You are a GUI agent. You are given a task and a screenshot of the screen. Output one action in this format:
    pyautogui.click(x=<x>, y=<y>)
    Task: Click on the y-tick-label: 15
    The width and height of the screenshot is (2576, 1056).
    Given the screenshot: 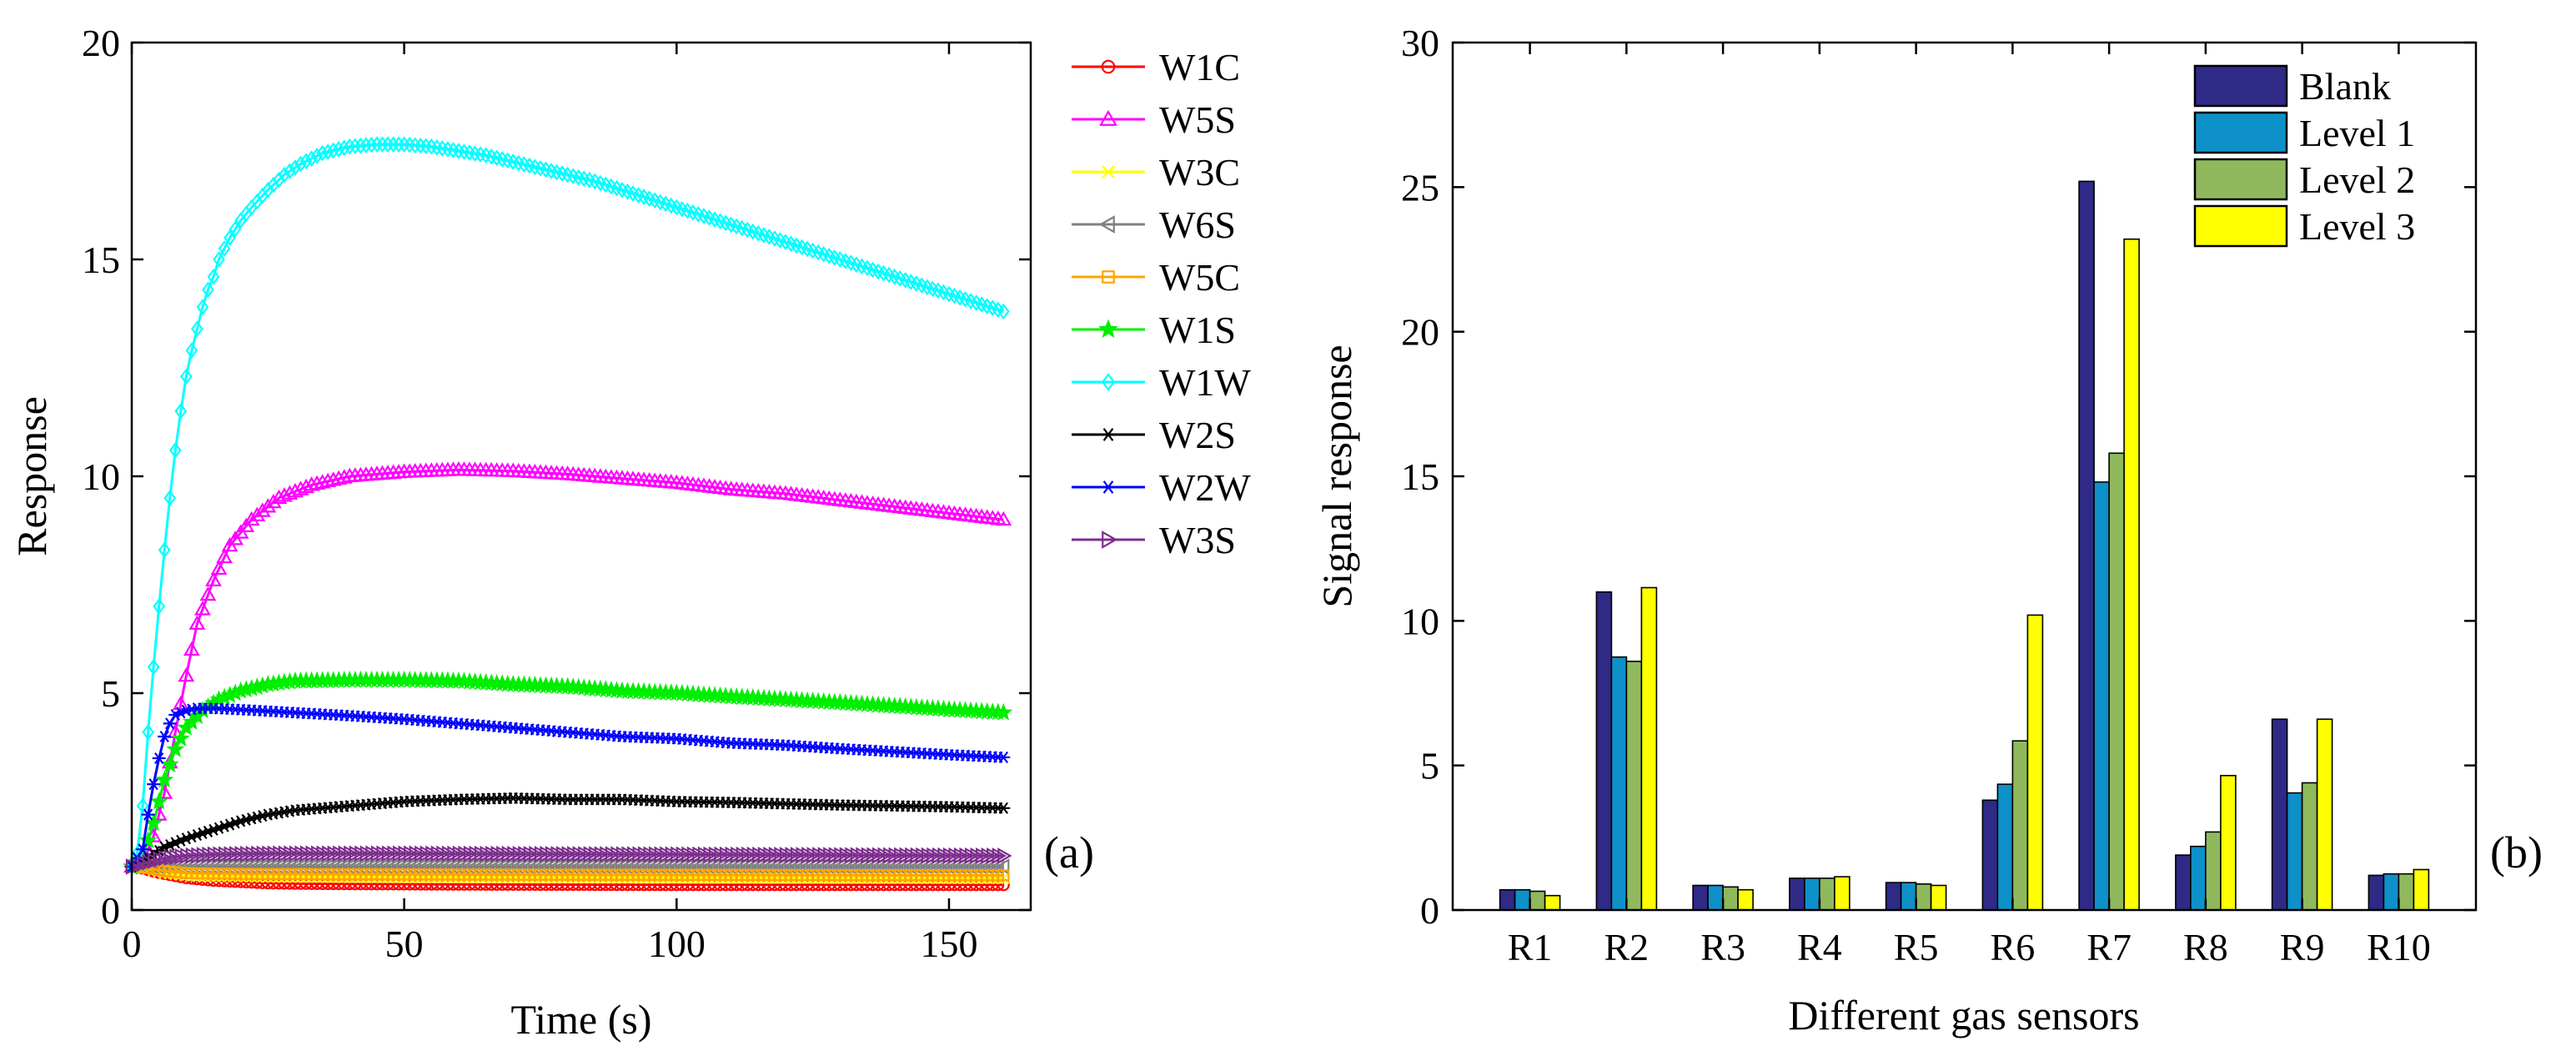 What is the action you would take?
    pyautogui.click(x=101, y=260)
    